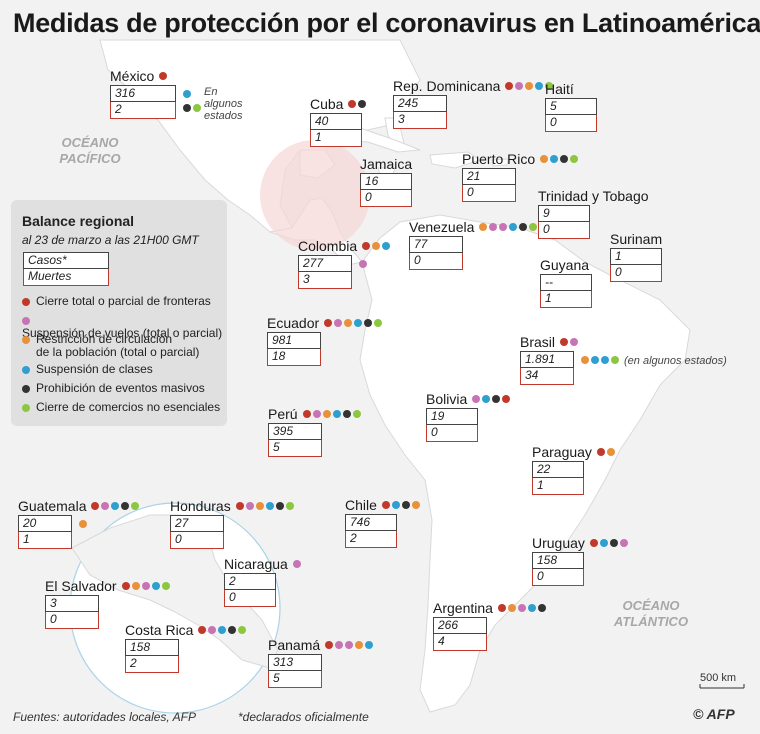 The height and width of the screenshot is (734, 760). What do you see at coordinates (256, 564) in the screenshot?
I see `country-name: Nicaragua` at bounding box center [256, 564].